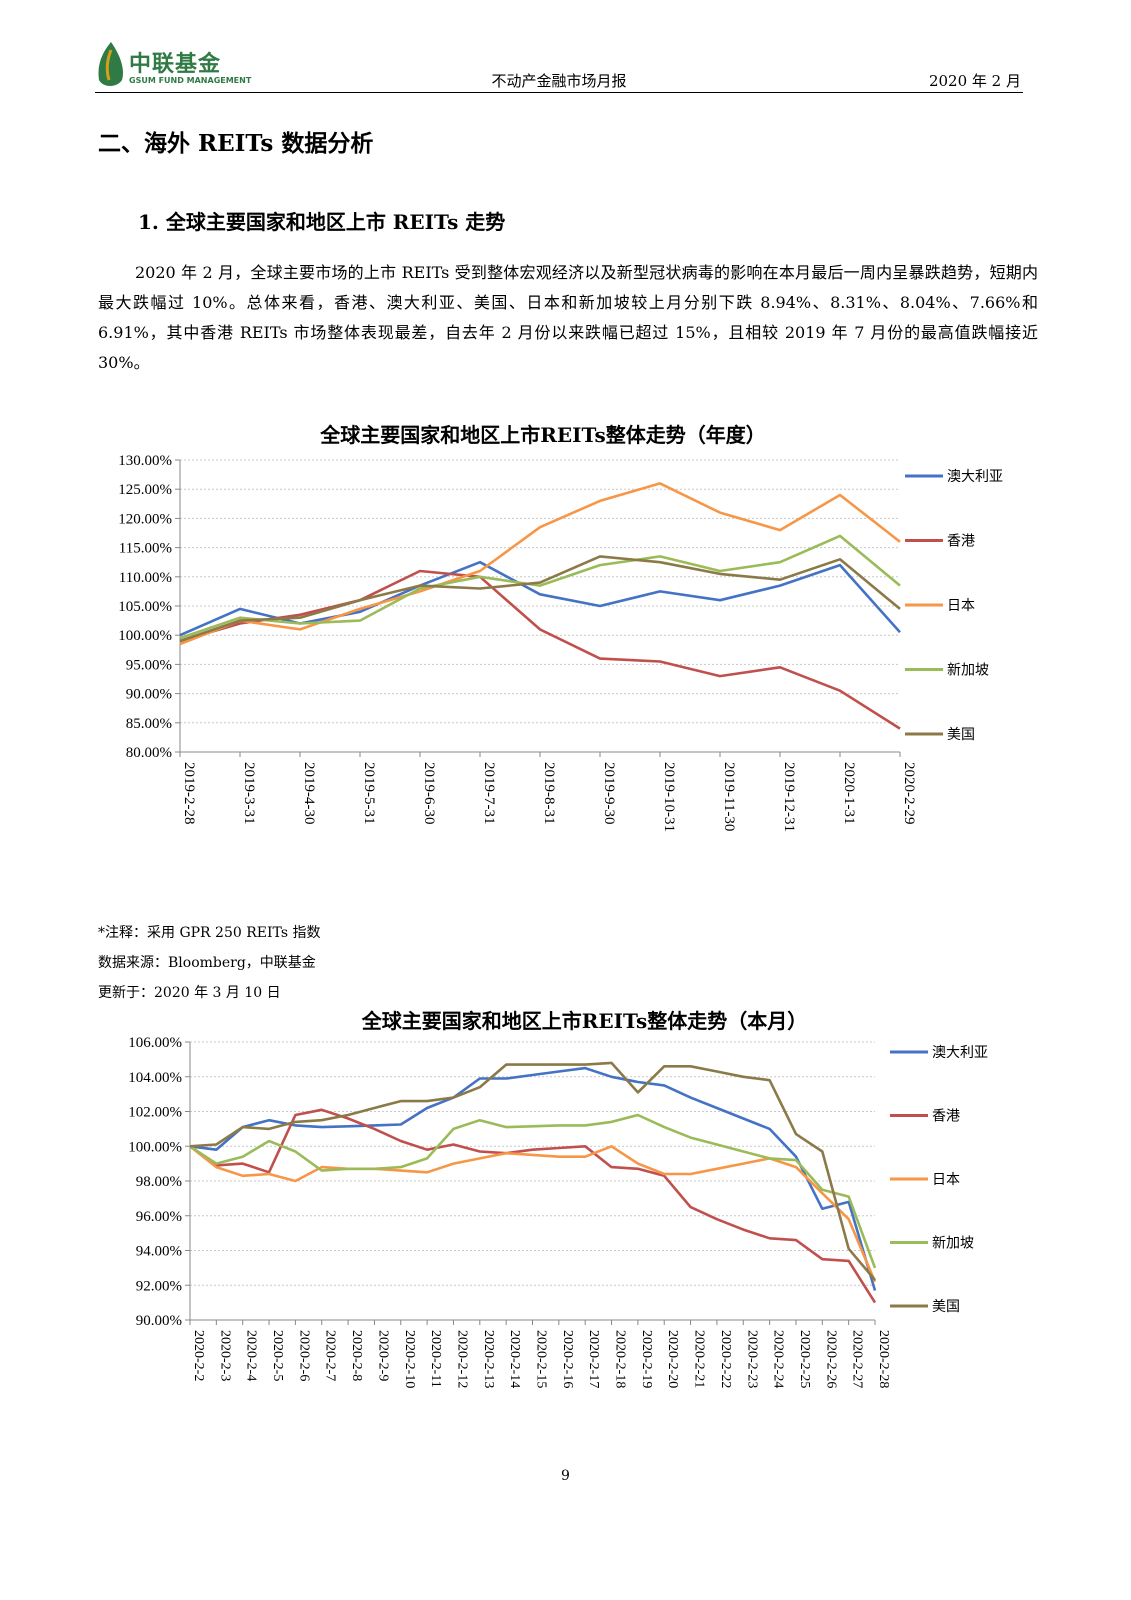 The image size is (1131, 1600). What do you see at coordinates (277, 1355) in the screenshot?
I see `chart1-xtick-label: 2020-2-5` at bounding box center [277, 1355].